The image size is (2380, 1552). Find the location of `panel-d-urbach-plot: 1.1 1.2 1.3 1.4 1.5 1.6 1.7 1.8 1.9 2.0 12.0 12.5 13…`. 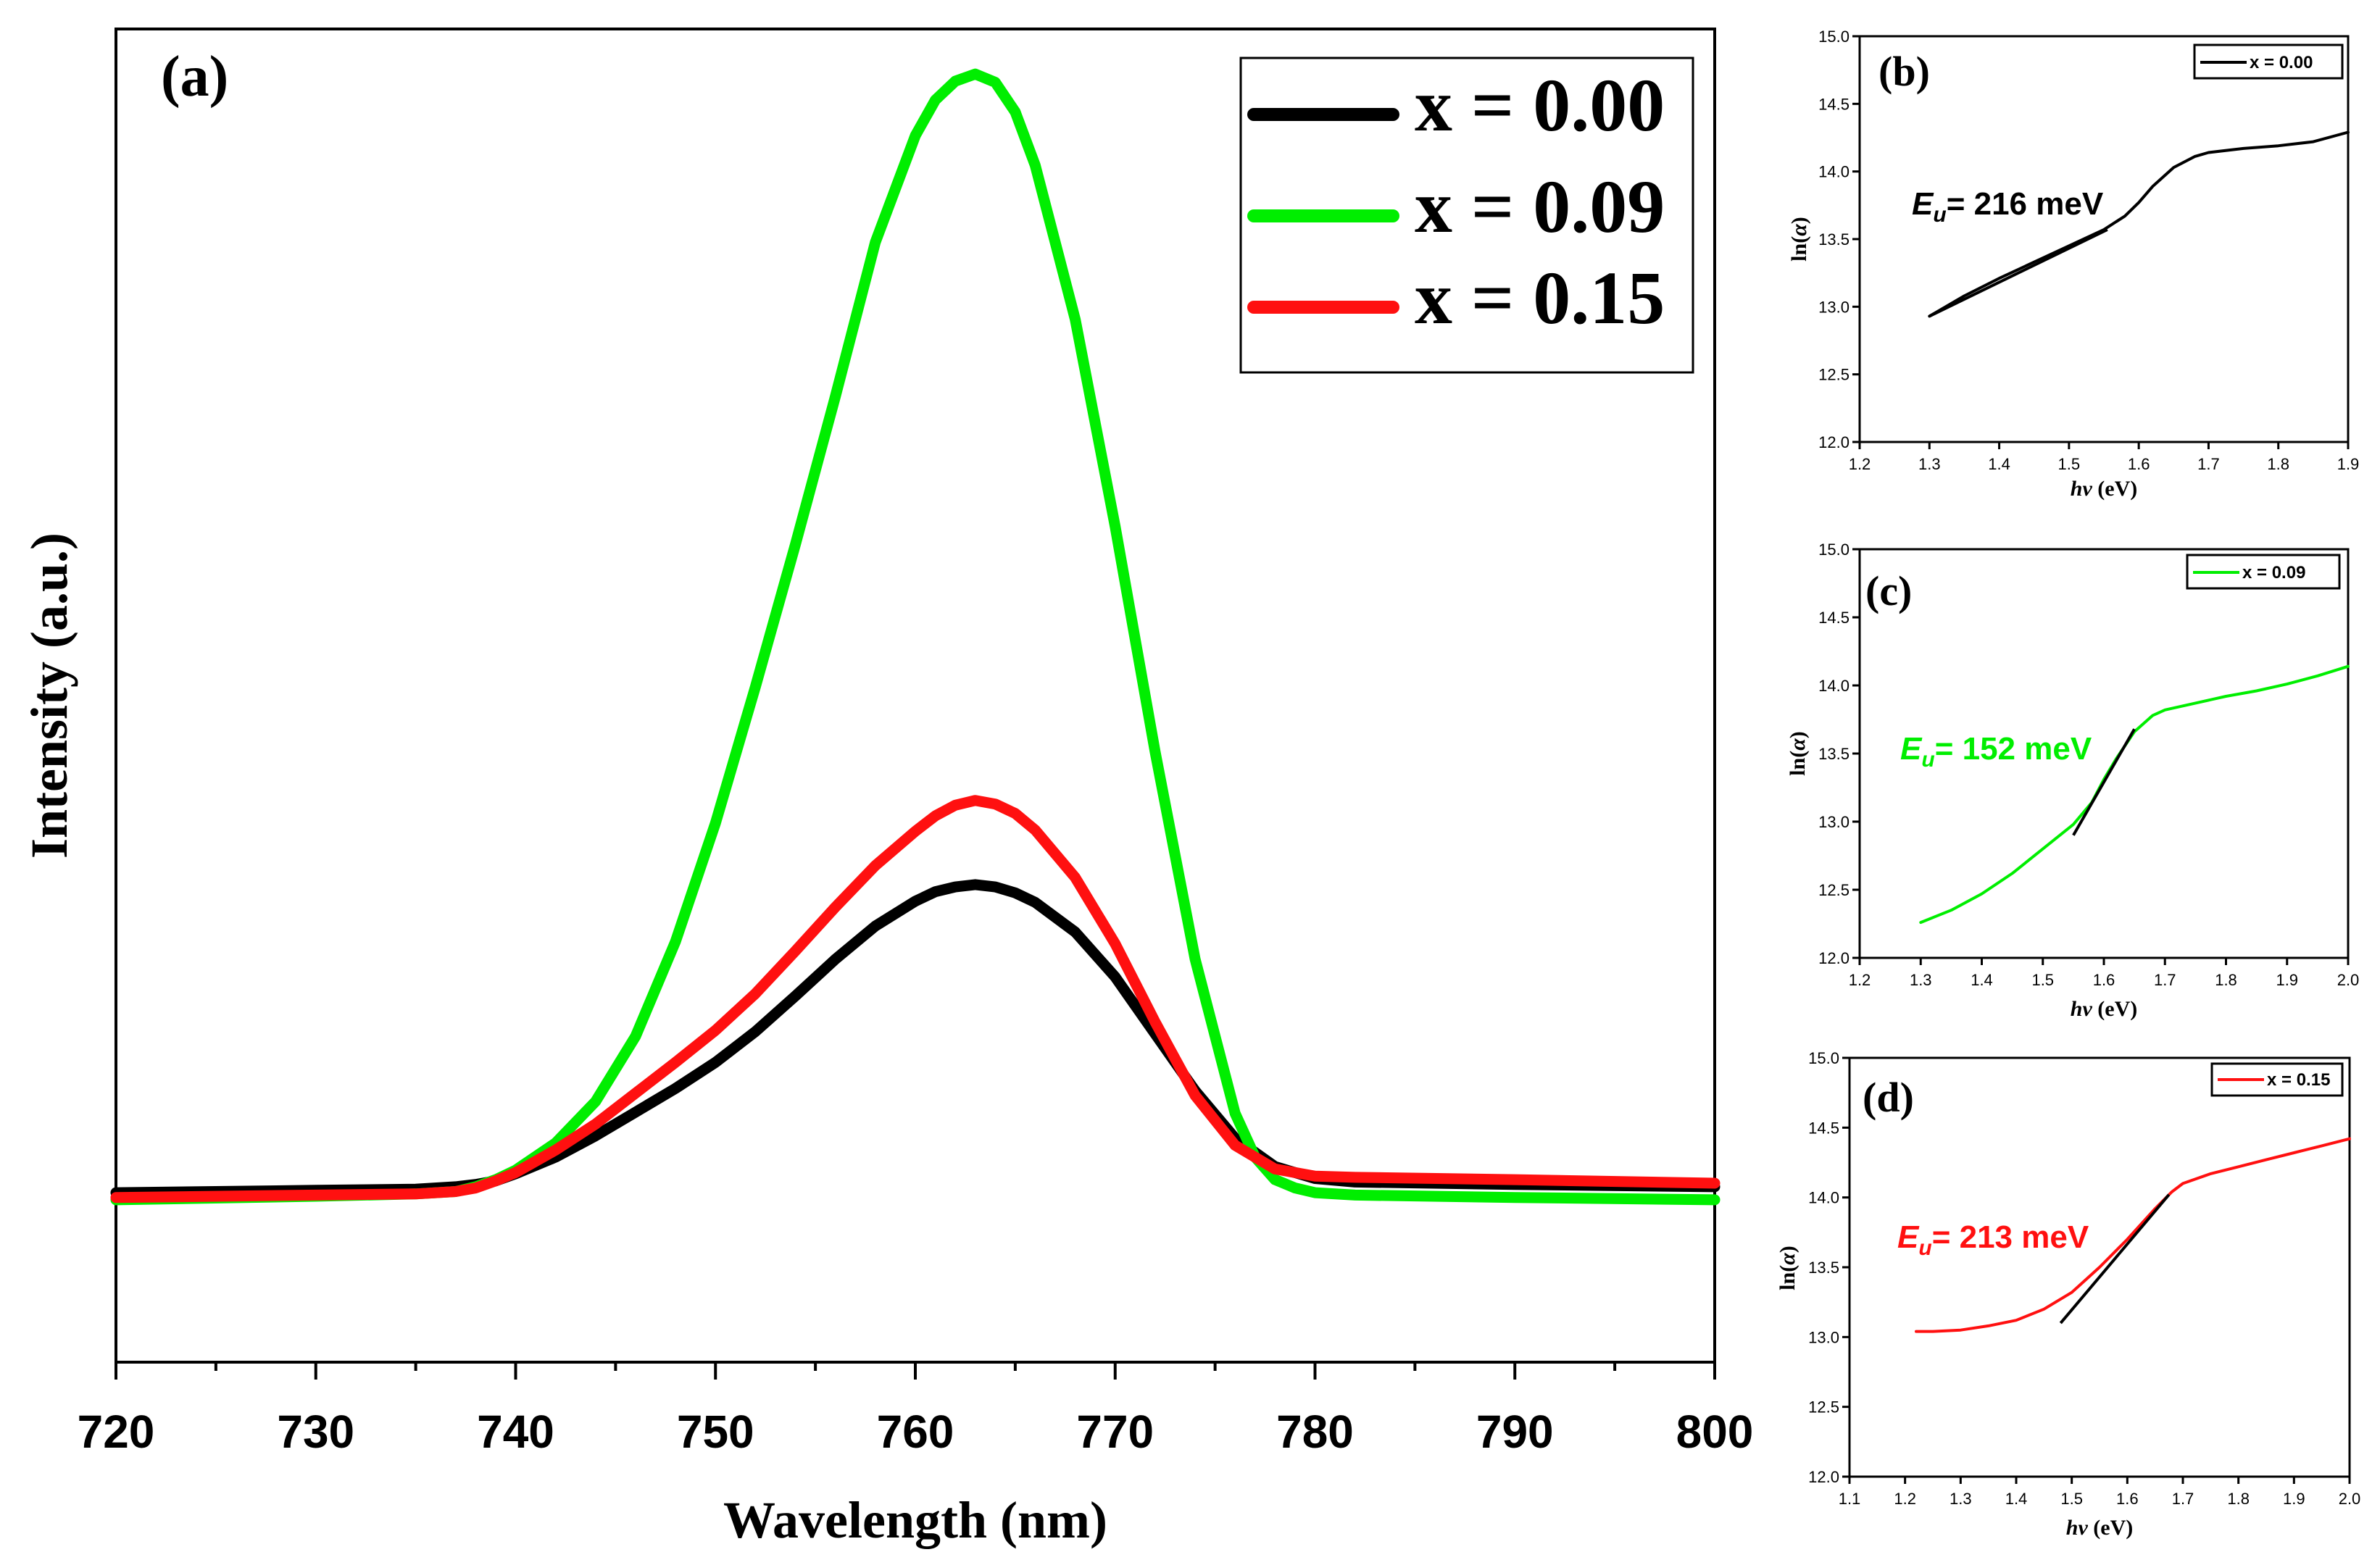

panel-d-urbach-plot: 1.1 1.2 1.3 1.4 1.5 1.6 1.7 1.8 1.9 2.0 12.0 12.5 13… is located at coordinates (2068, 1294).